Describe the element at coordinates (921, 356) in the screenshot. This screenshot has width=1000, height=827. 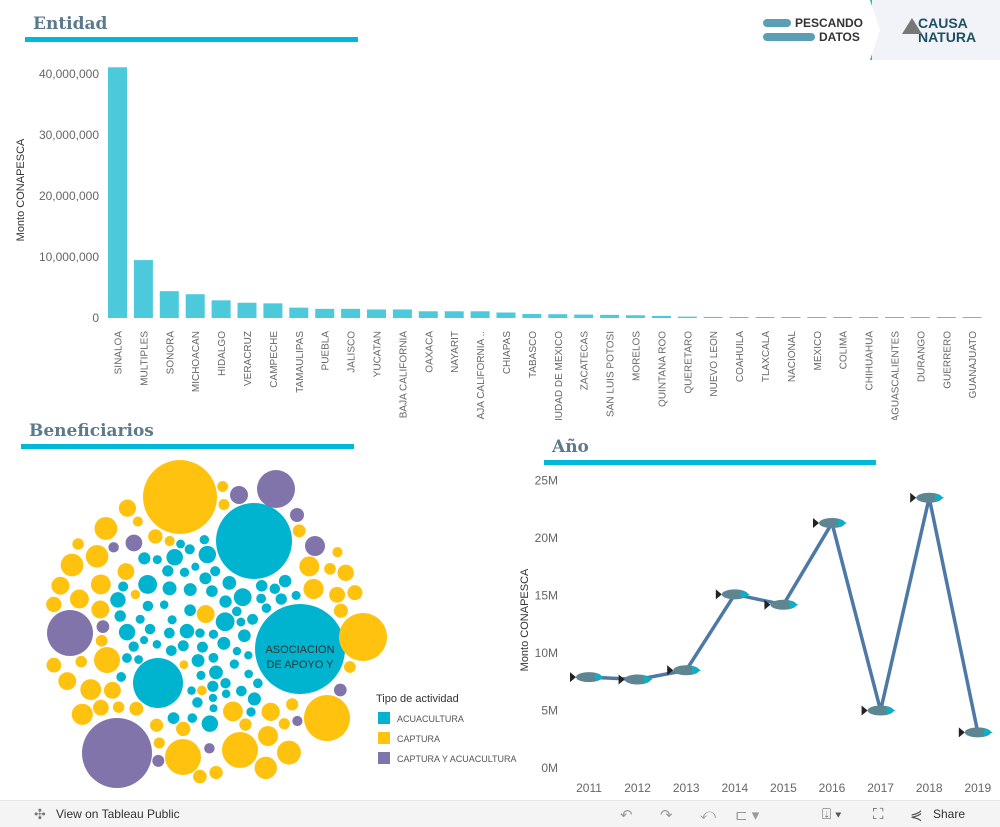
I see `x-tick-label: DURANGO` at that location.